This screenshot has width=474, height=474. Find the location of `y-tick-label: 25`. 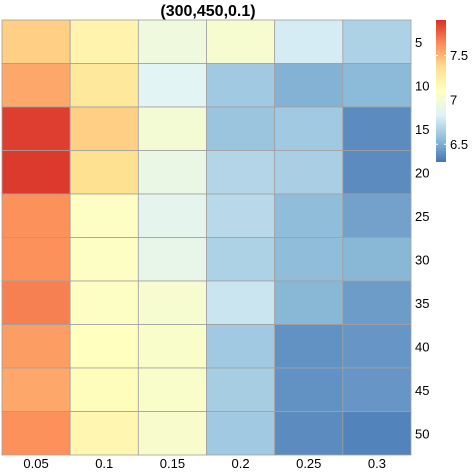

y-tick-label: 25 is located at coordinates (422, 216).